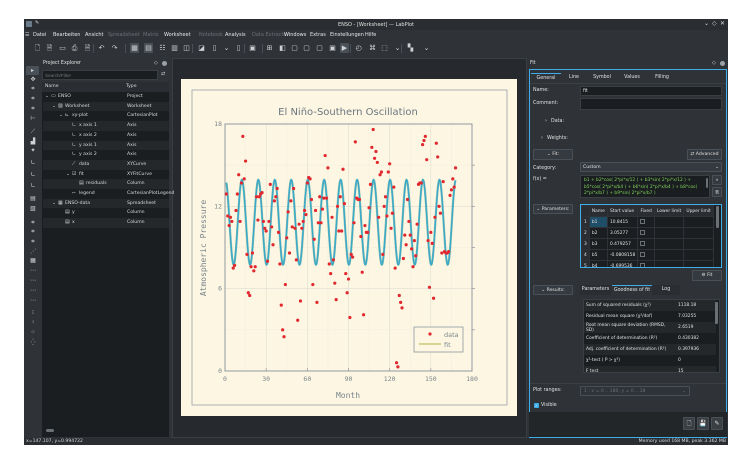  Describe the element at coordinates (33, 251) in the screenshot. I see `tool-18: ⋰` at that location.